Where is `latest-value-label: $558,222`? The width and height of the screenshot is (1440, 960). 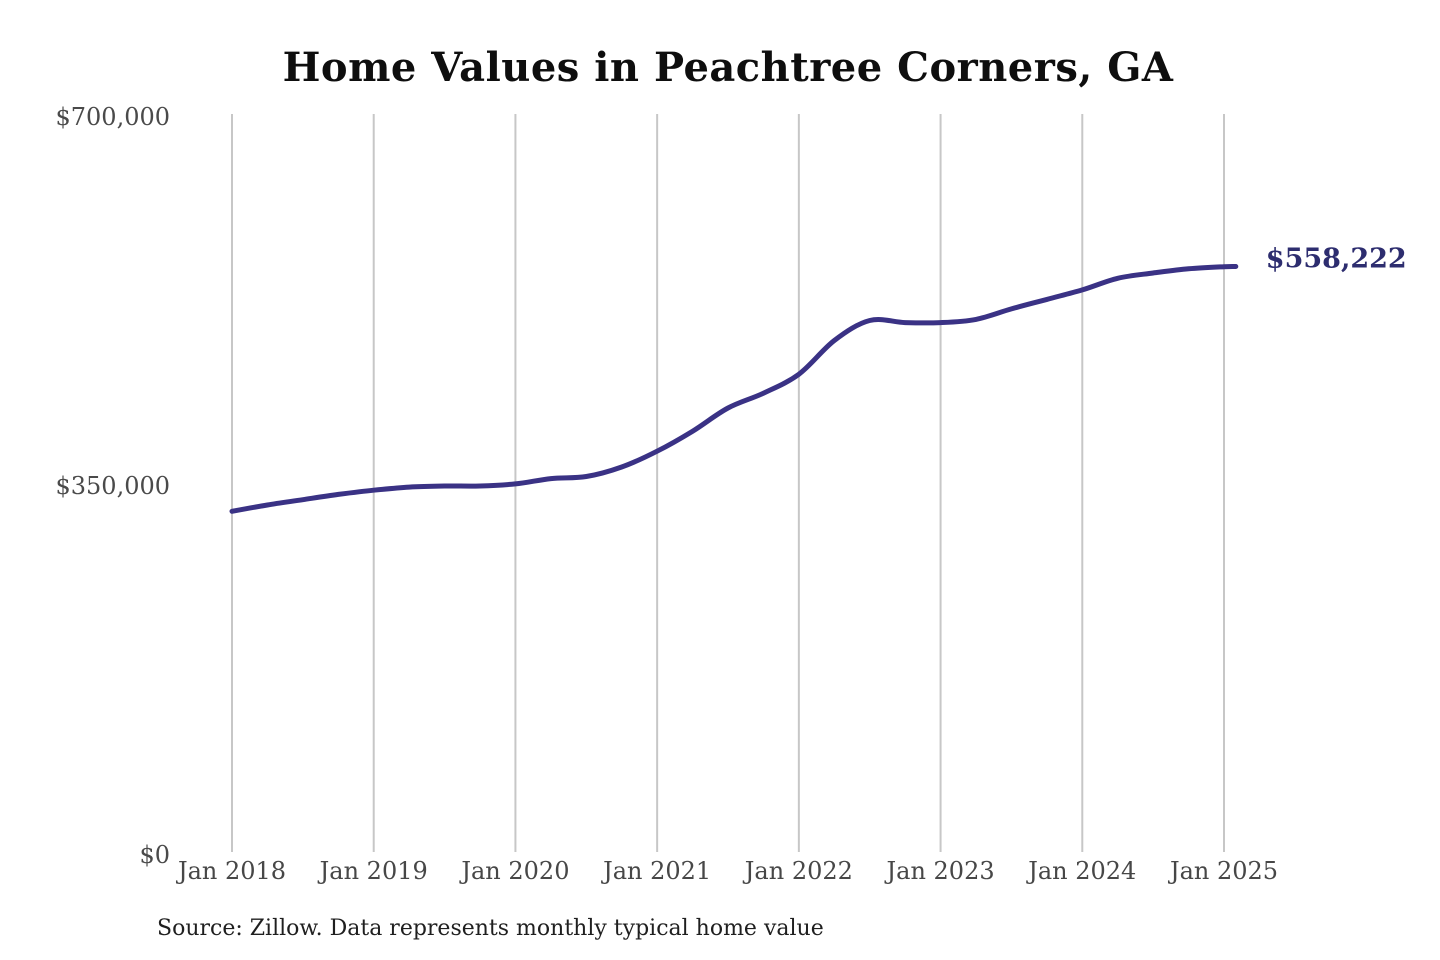 latest-value-label: $558,222 is located at coordinates (1336, 259).